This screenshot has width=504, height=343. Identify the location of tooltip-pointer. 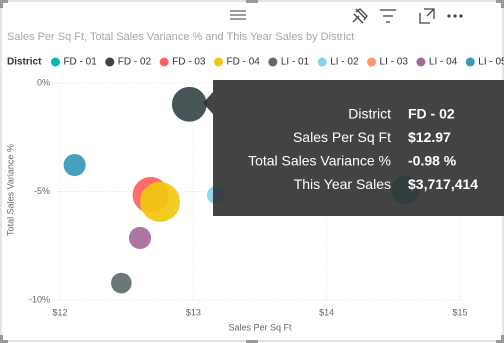
(208, 103).